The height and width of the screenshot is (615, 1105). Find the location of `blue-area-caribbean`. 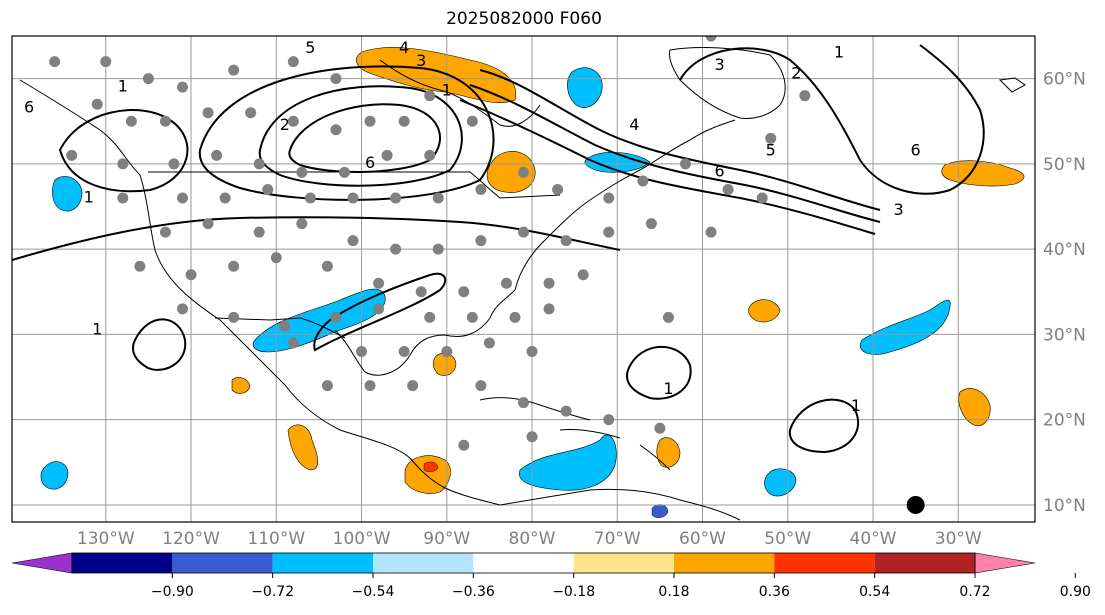

blue-area-caribbean is located at coordinates (568, 462).